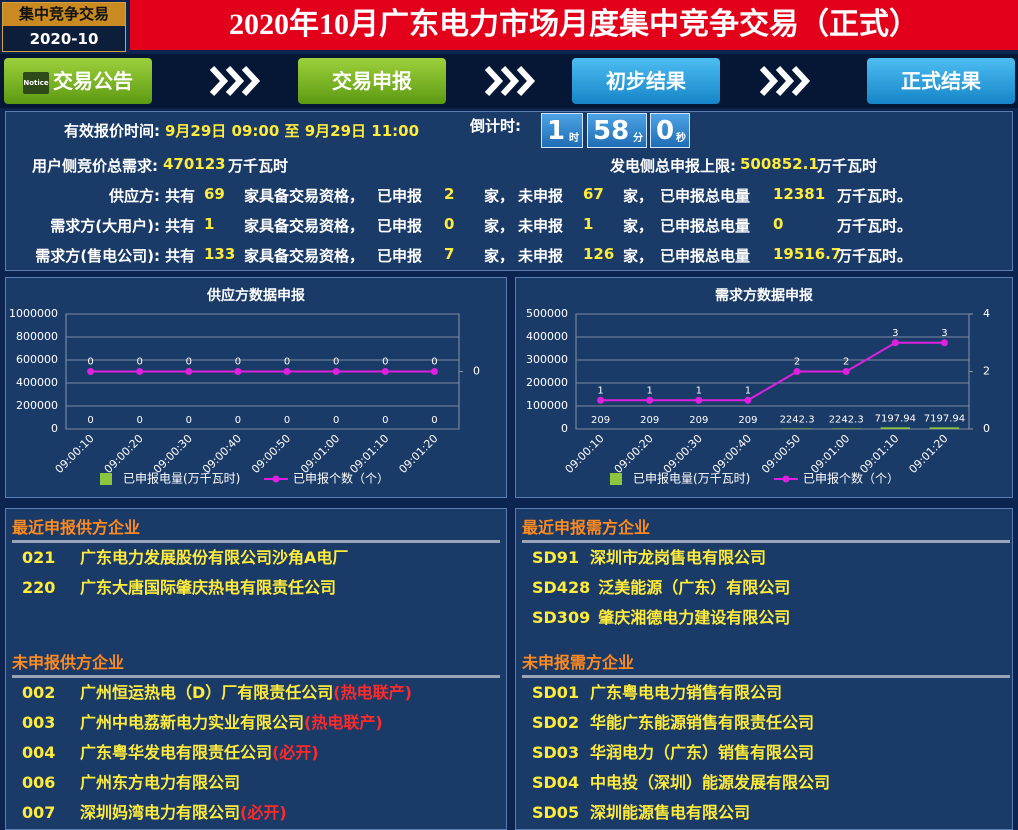 Image resolution: width=1018 pixels, height=830 pixels. What do you see at coordinates (176, 752) in the screenshot?
I see `item-name: 广东粤华发电有限责任公司` at bounding box center [176, 752].